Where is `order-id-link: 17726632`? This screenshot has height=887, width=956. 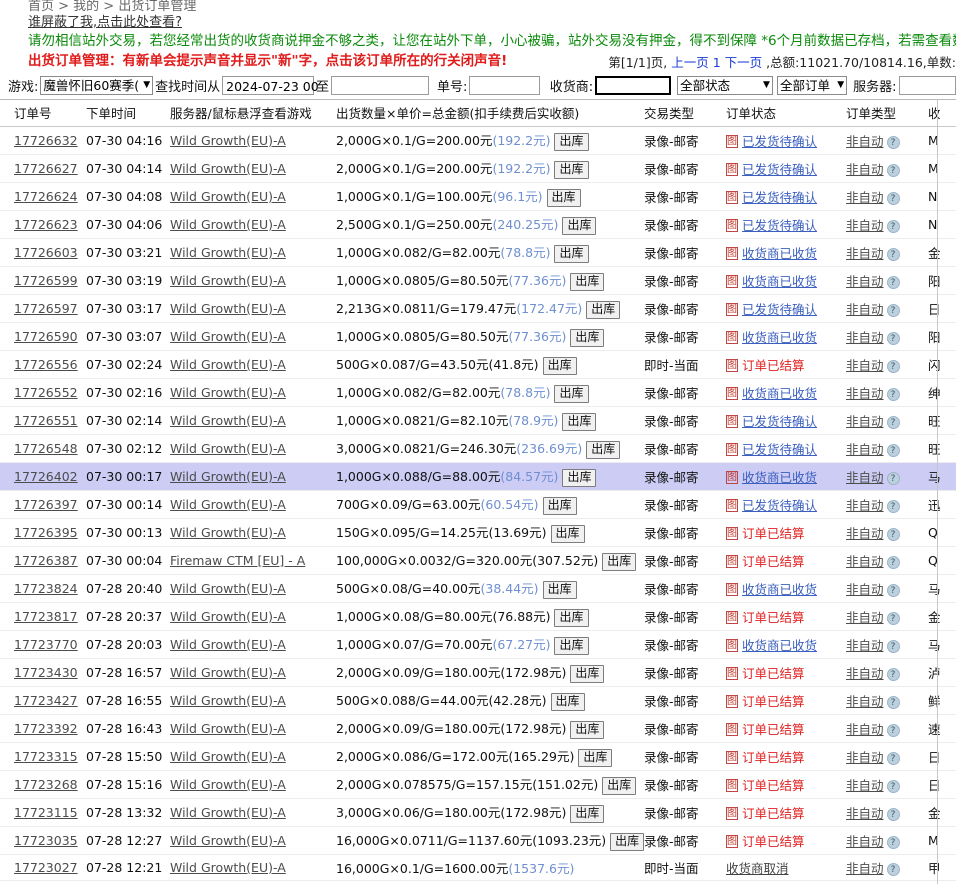 order-id-link: 17726632 is located at coordinates (46, 140).